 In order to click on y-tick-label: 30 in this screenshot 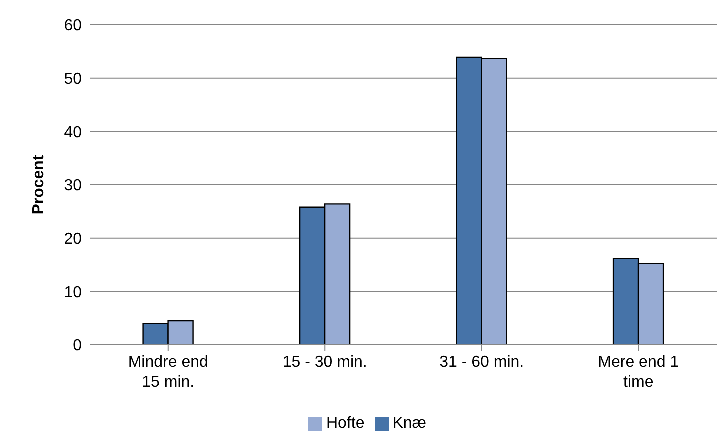, I will do `click(73, 186)`.